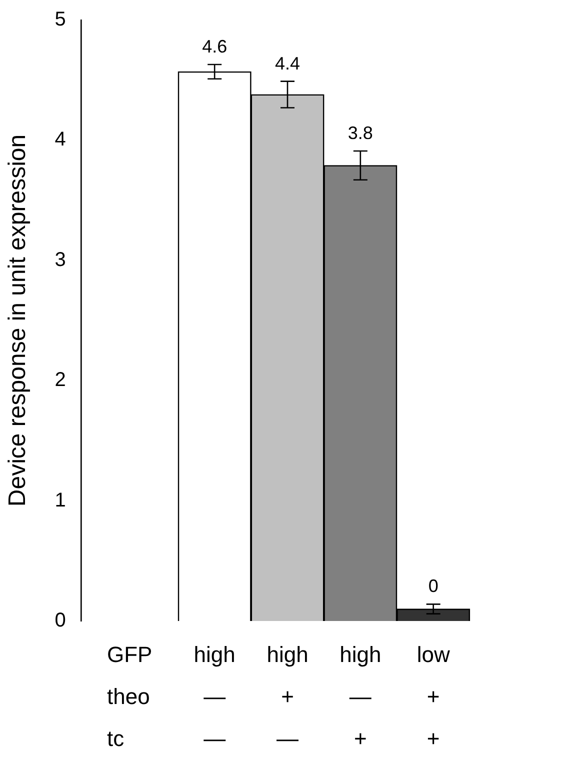 This screenshot has height=775, width=573. I want to click on y-tick-label: 4, so click(60, 139).